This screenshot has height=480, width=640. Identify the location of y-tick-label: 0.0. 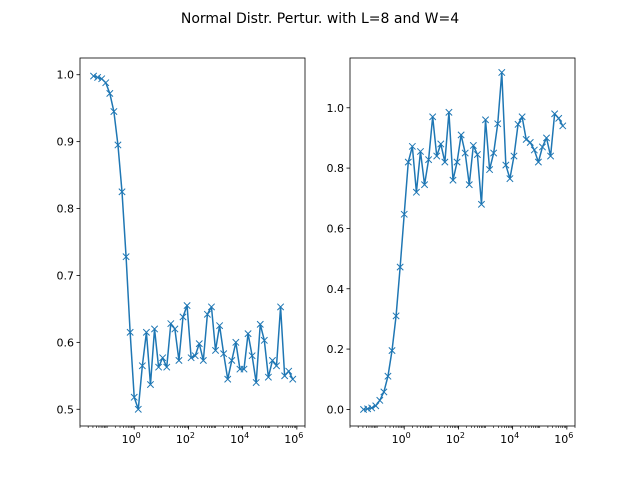
(336, 409).